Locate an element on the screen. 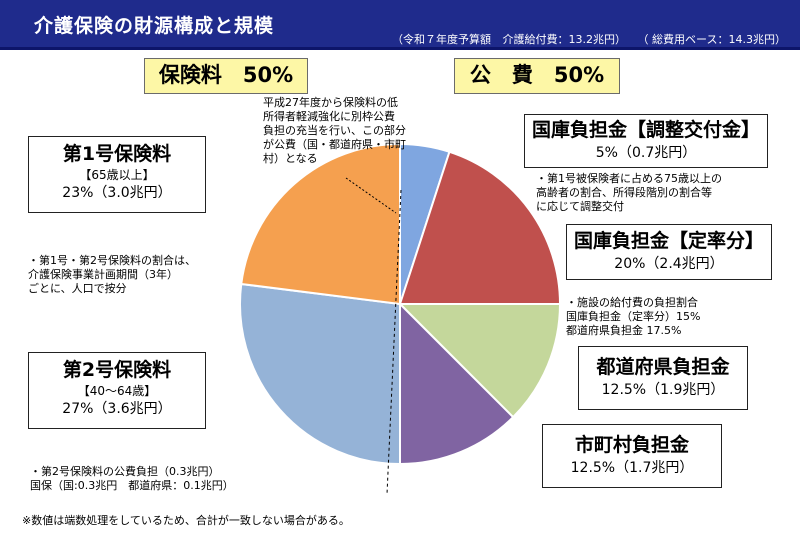 The height and width of the screenshot is (533, 800). note-facility-share: ・施設の給付費の負担割合 国庫負担金（定率分）15% 都道府県負担金 17.5% is located at coordinates (633, 317).